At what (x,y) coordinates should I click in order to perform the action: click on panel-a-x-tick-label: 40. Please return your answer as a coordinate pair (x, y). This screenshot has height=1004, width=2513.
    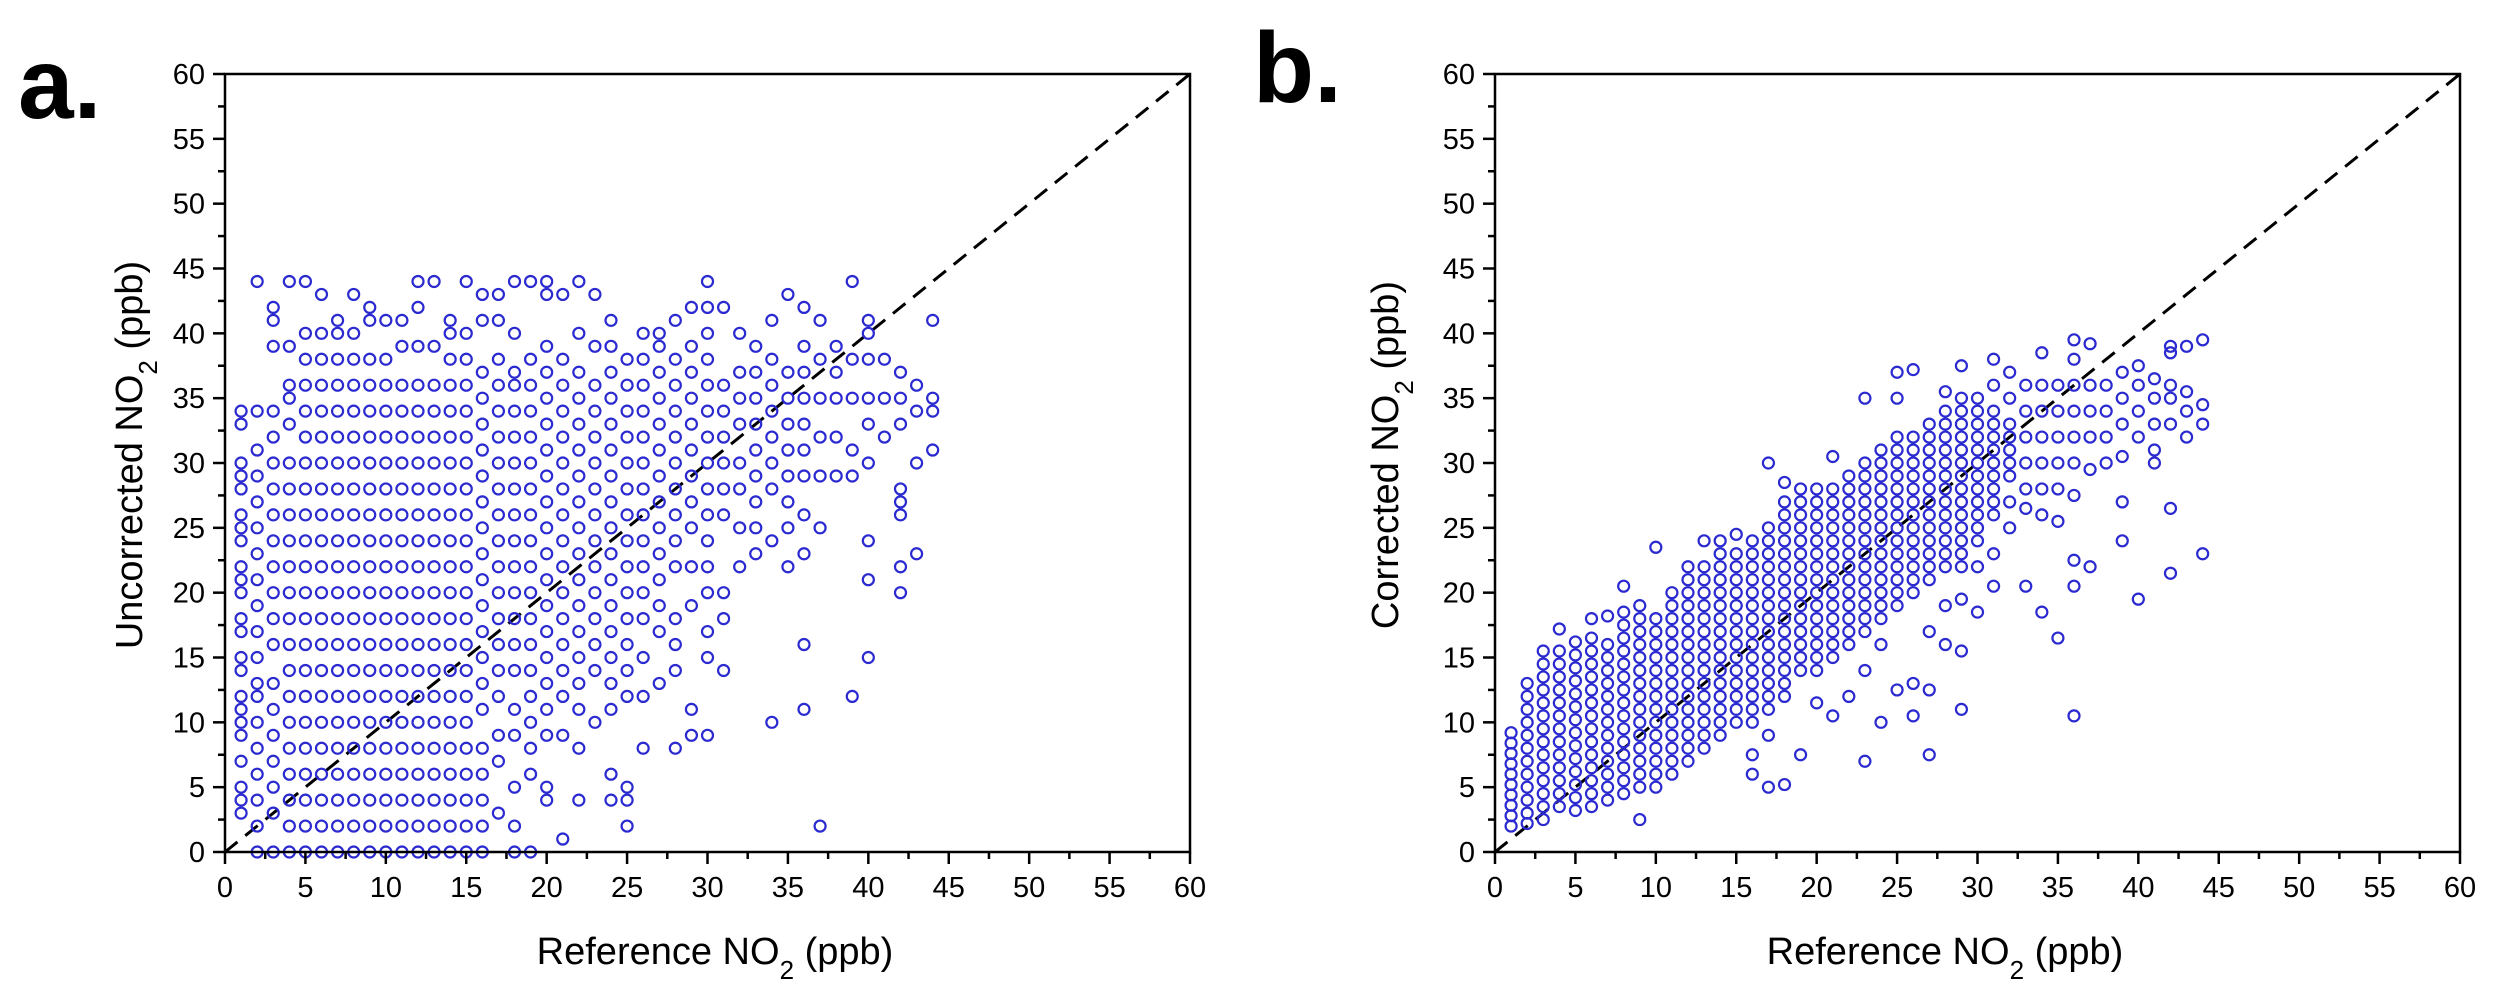
    Looking at the image, I should click on (868, 888).